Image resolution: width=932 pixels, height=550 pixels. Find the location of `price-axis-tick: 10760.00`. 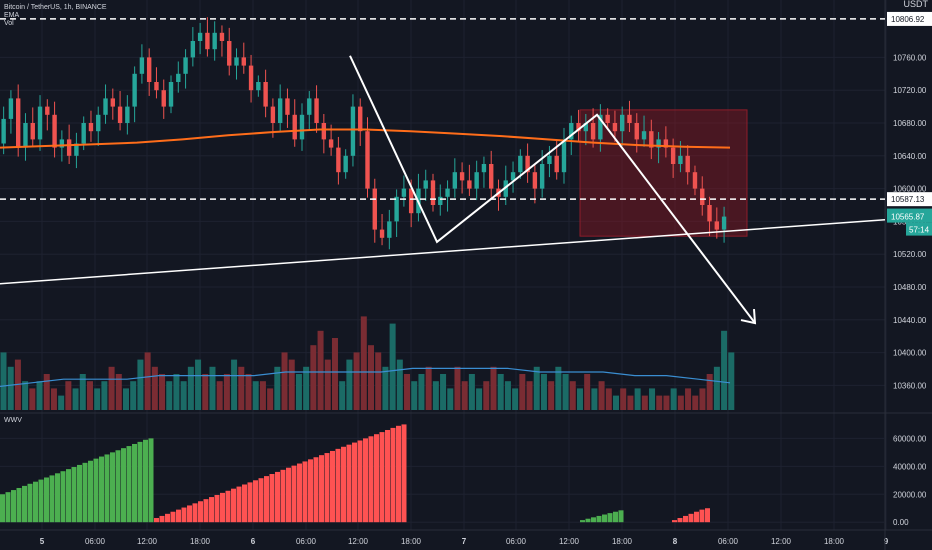

price-axis-tick: 10760.00 is located at coordinates (910, 57).